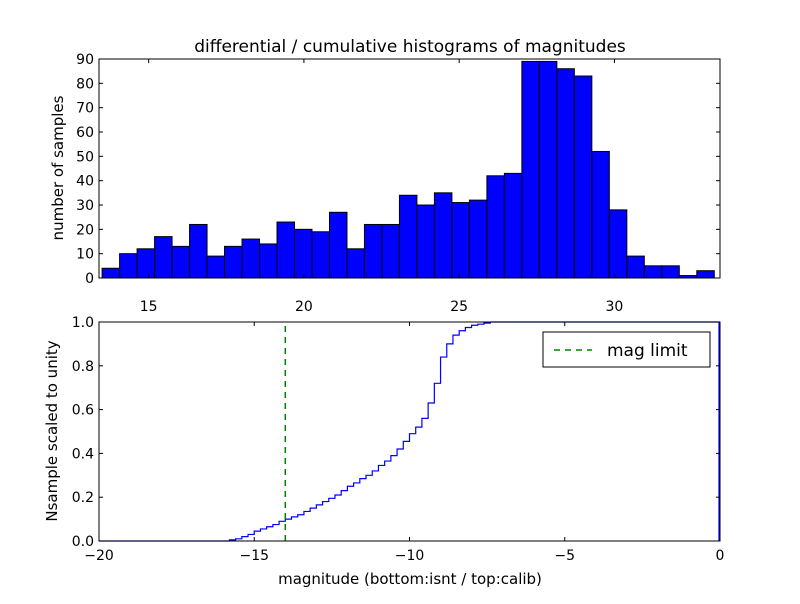  I want to click on top-x-tick-label: 25, so click(459, 307).